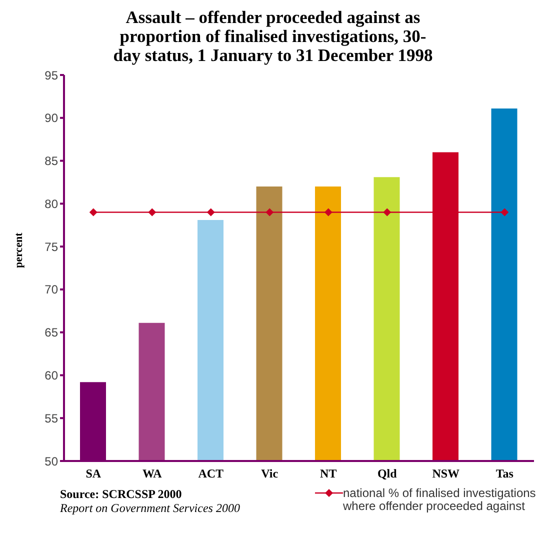 This screenshot has height=535, width=538. What do you see at coordinates (387, 473) in the screenshot?
I see `x-tick-label: Qld` at bounding box center [387, 473].